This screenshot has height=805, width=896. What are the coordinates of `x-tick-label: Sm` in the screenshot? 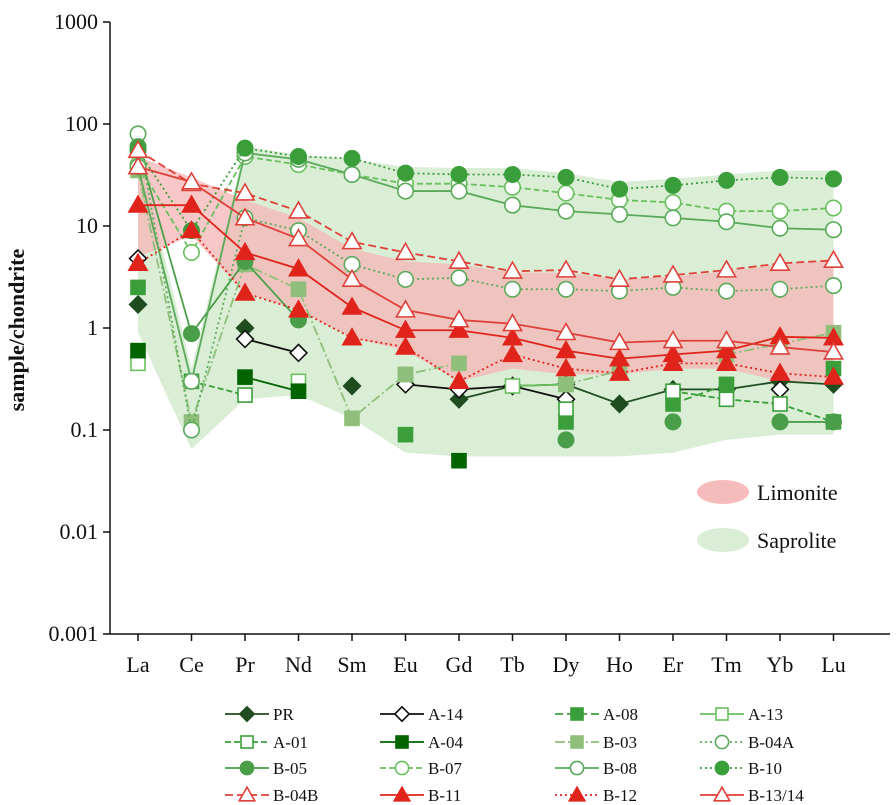 It's located at (351, 664).